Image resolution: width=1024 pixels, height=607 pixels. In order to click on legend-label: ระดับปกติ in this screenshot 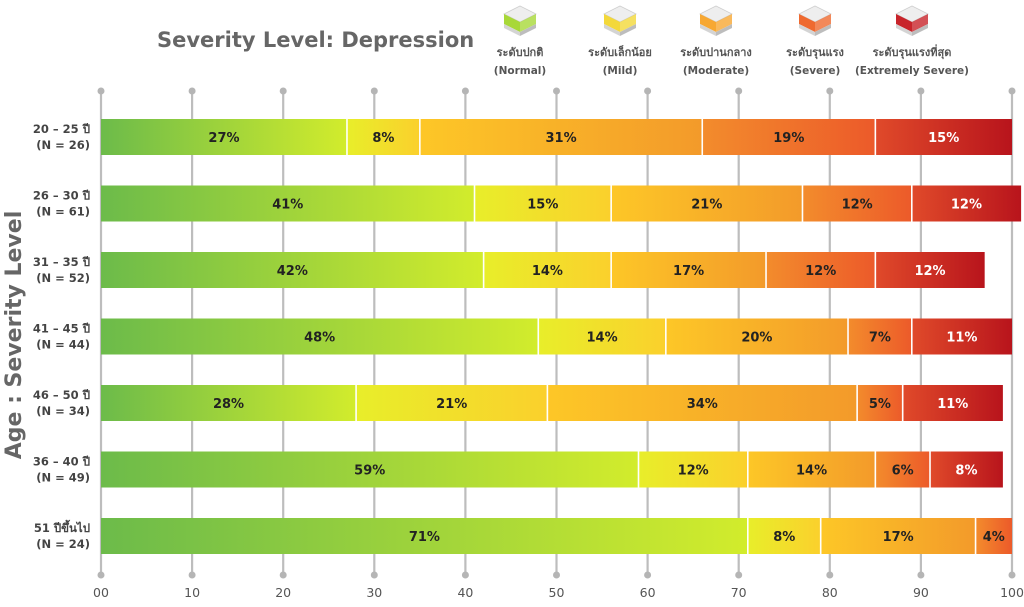, I will do `click(520, 52)`.